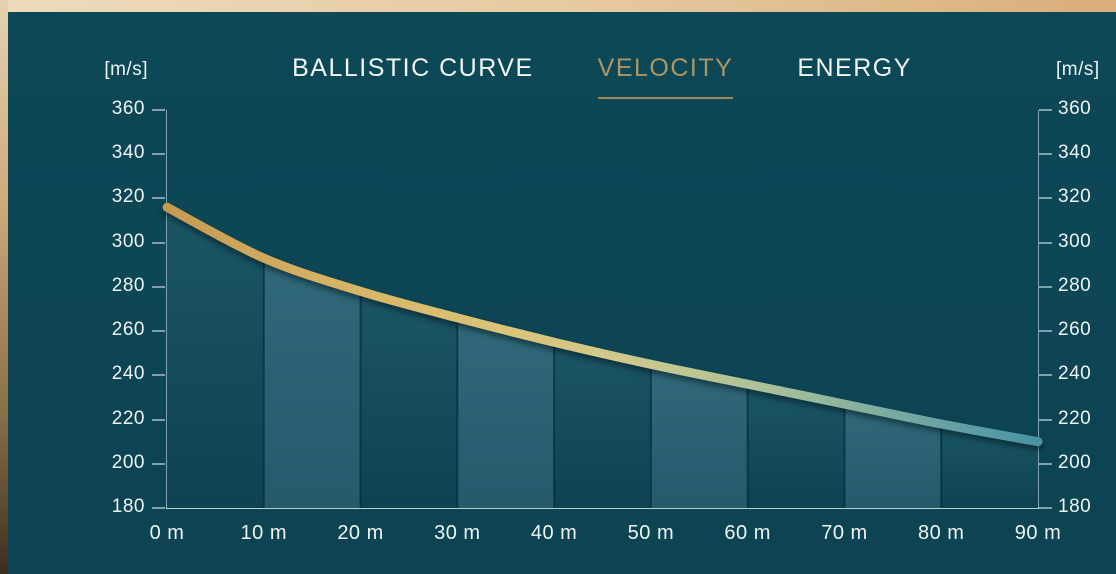 The width and height of the screenshot is (1116, 574). I want to click on y-axis-unit-right: [m/s], so click(1078, 69).